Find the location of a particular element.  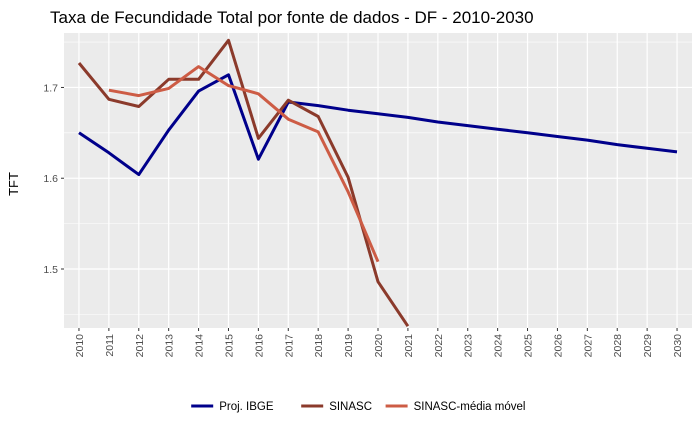

y-axis-title: TFT is located at coordinates (13, 184).